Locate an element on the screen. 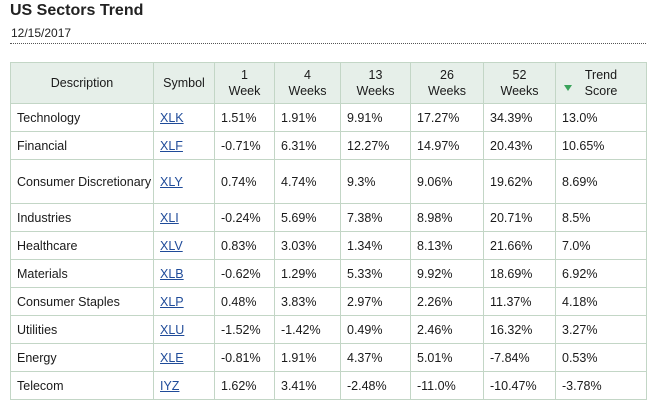 This screenshot has height=415, width=661. cell-trend: -3.78% is located at coordinates (601, 385).